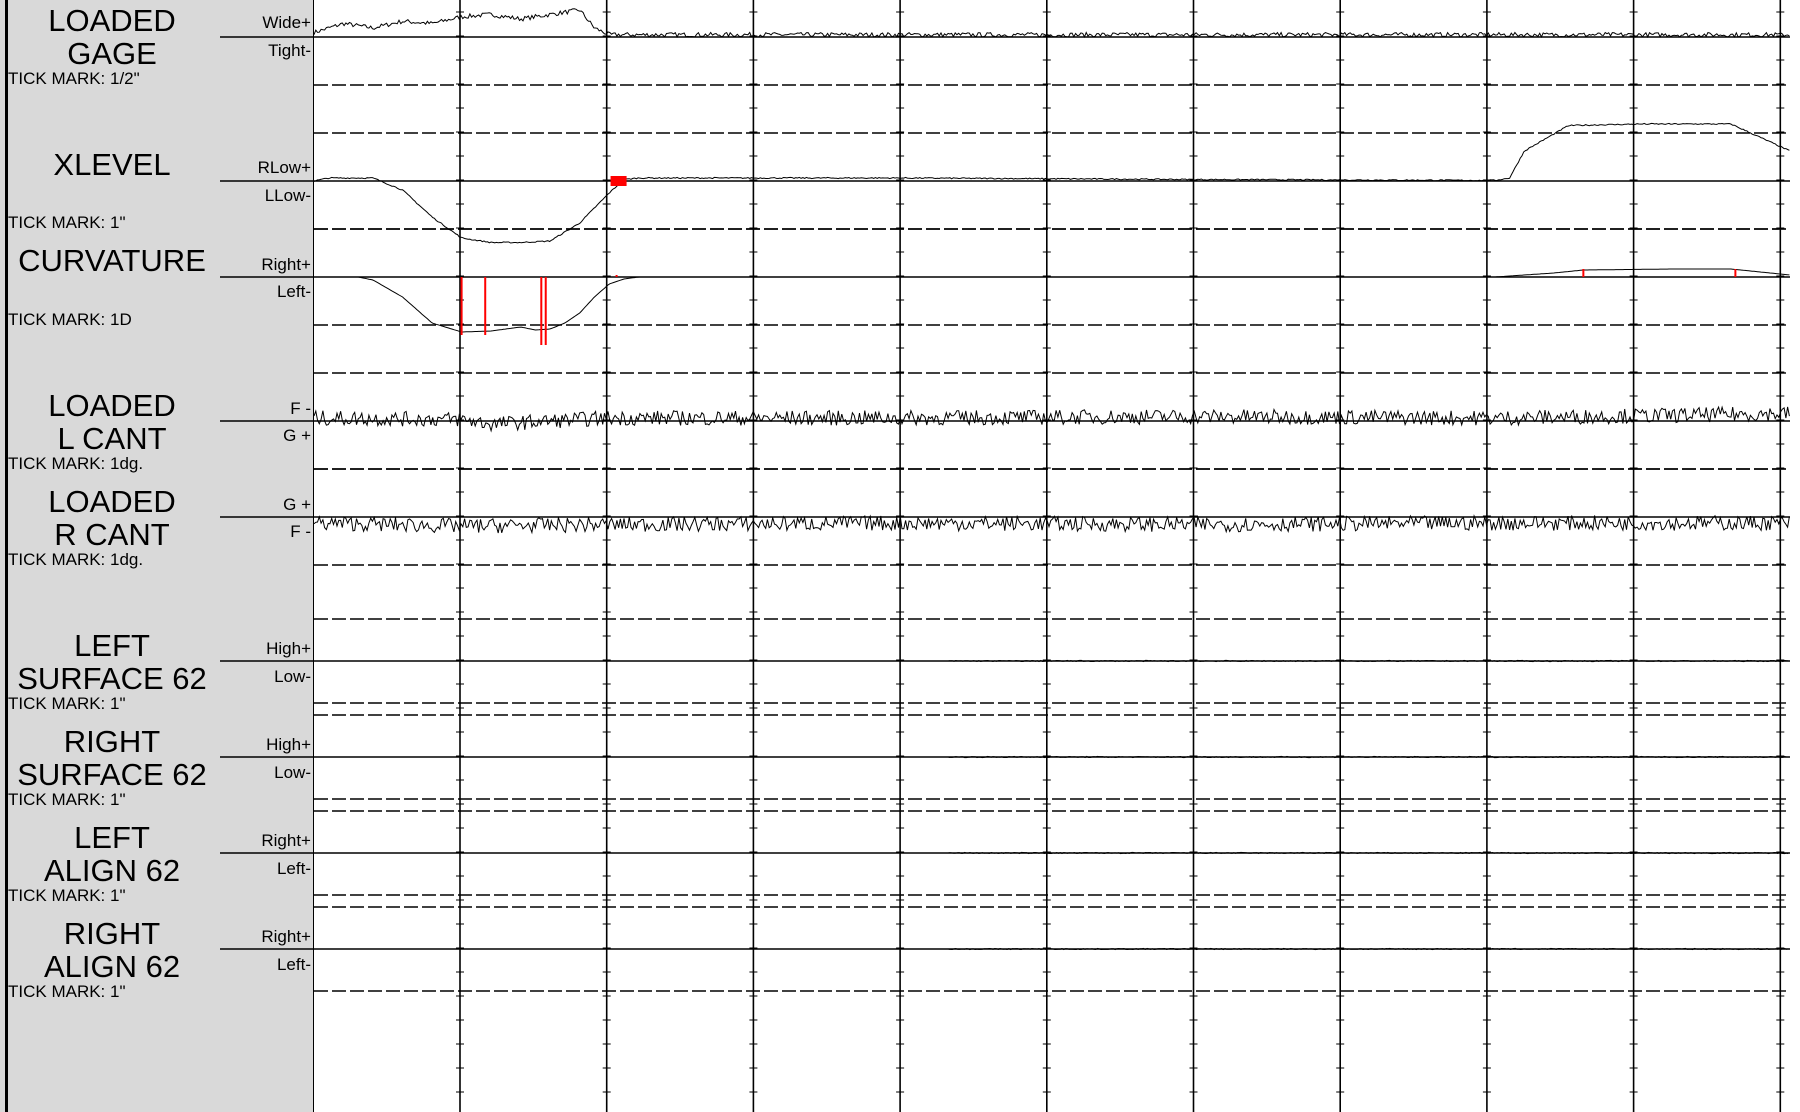 The height and width of the screenshot is (1112, 1800). Describe the element at coordinates (74, 78) in the screenshot. I see `channel-0-tick-mark: TICK MARK: 1/2"` at that location.